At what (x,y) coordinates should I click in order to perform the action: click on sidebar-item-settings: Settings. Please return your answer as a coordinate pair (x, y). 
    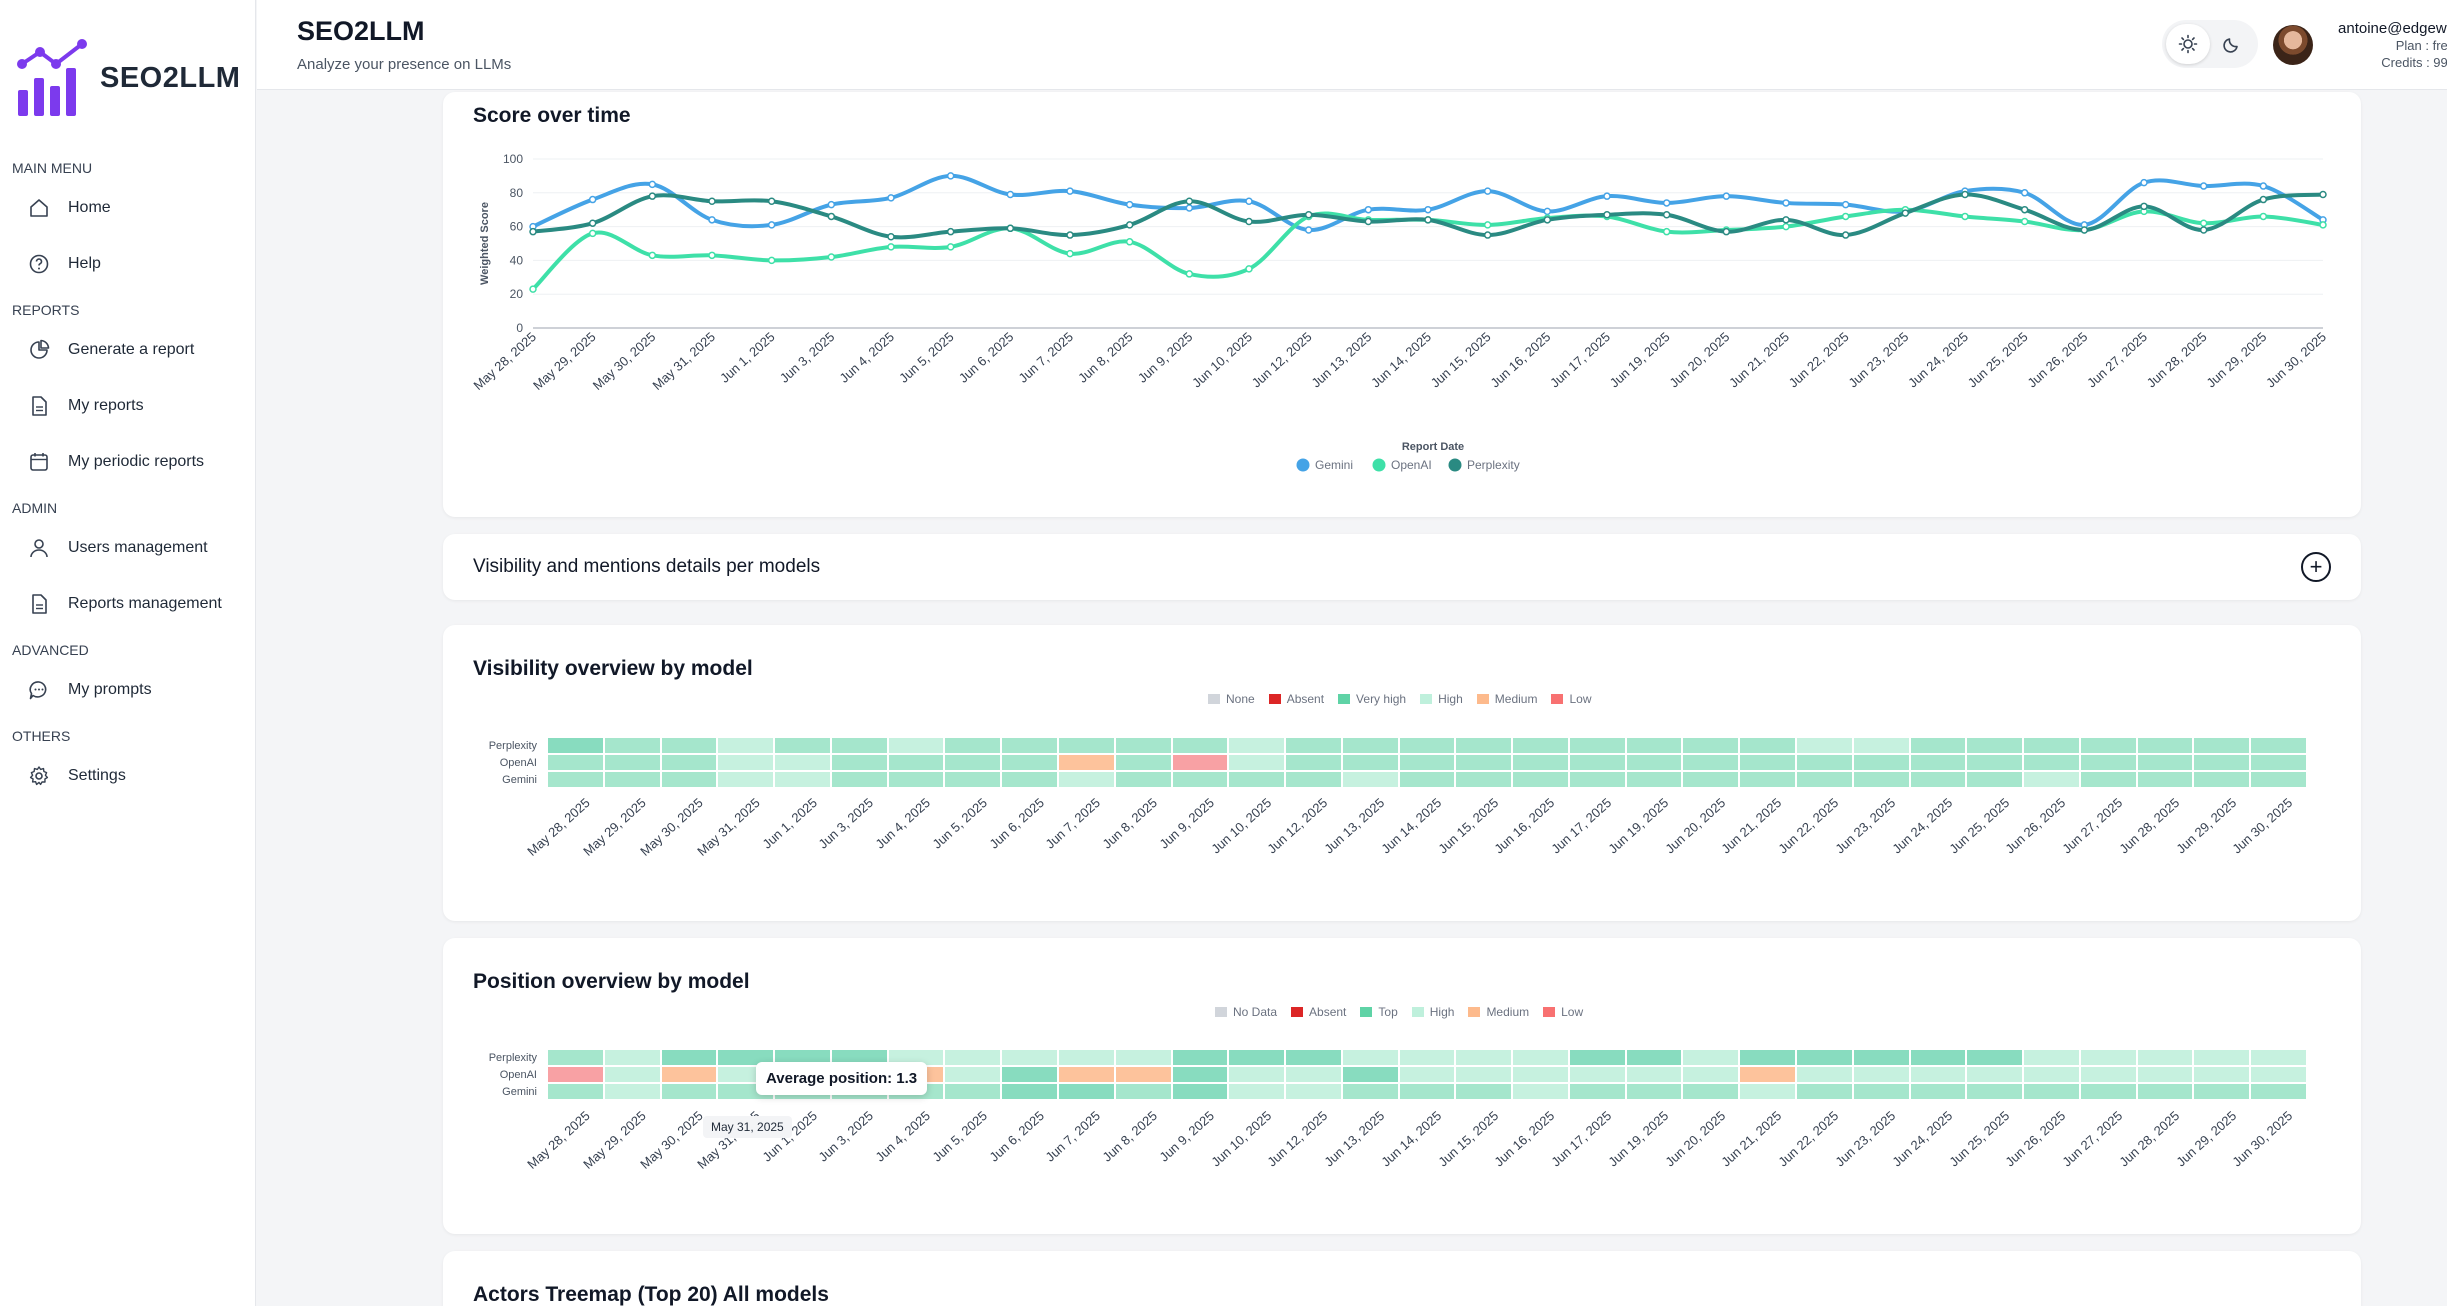
    Looking at the image, I should click on (128, 776).